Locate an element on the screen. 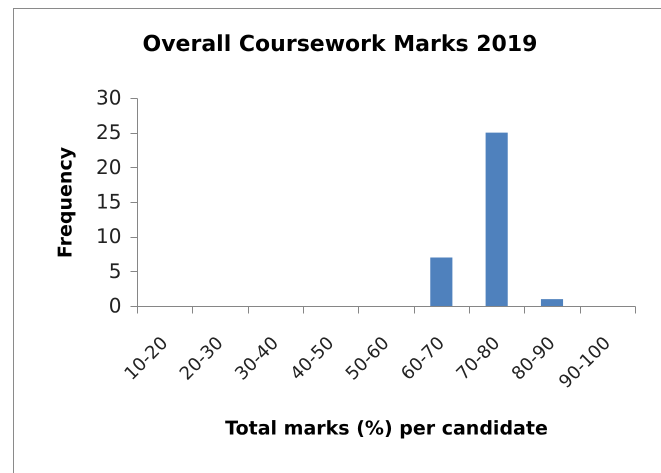 This screenshot has height=473, width=661. y-tick-label: 10 is located at coordinates (109, 236).